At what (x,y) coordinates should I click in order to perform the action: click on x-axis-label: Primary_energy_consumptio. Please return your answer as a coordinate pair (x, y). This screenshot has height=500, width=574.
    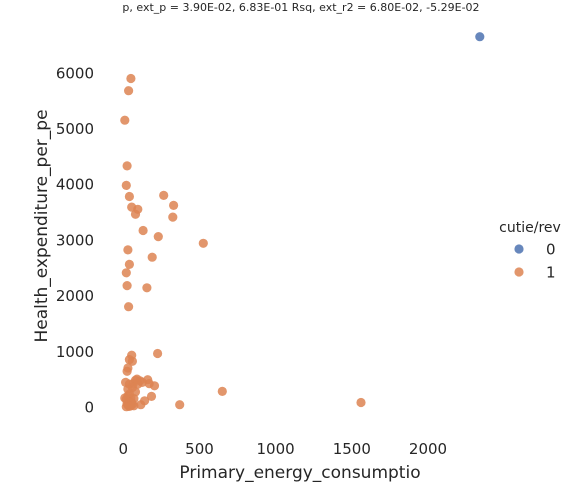
    Looking at the image, I should click on (299, 473).